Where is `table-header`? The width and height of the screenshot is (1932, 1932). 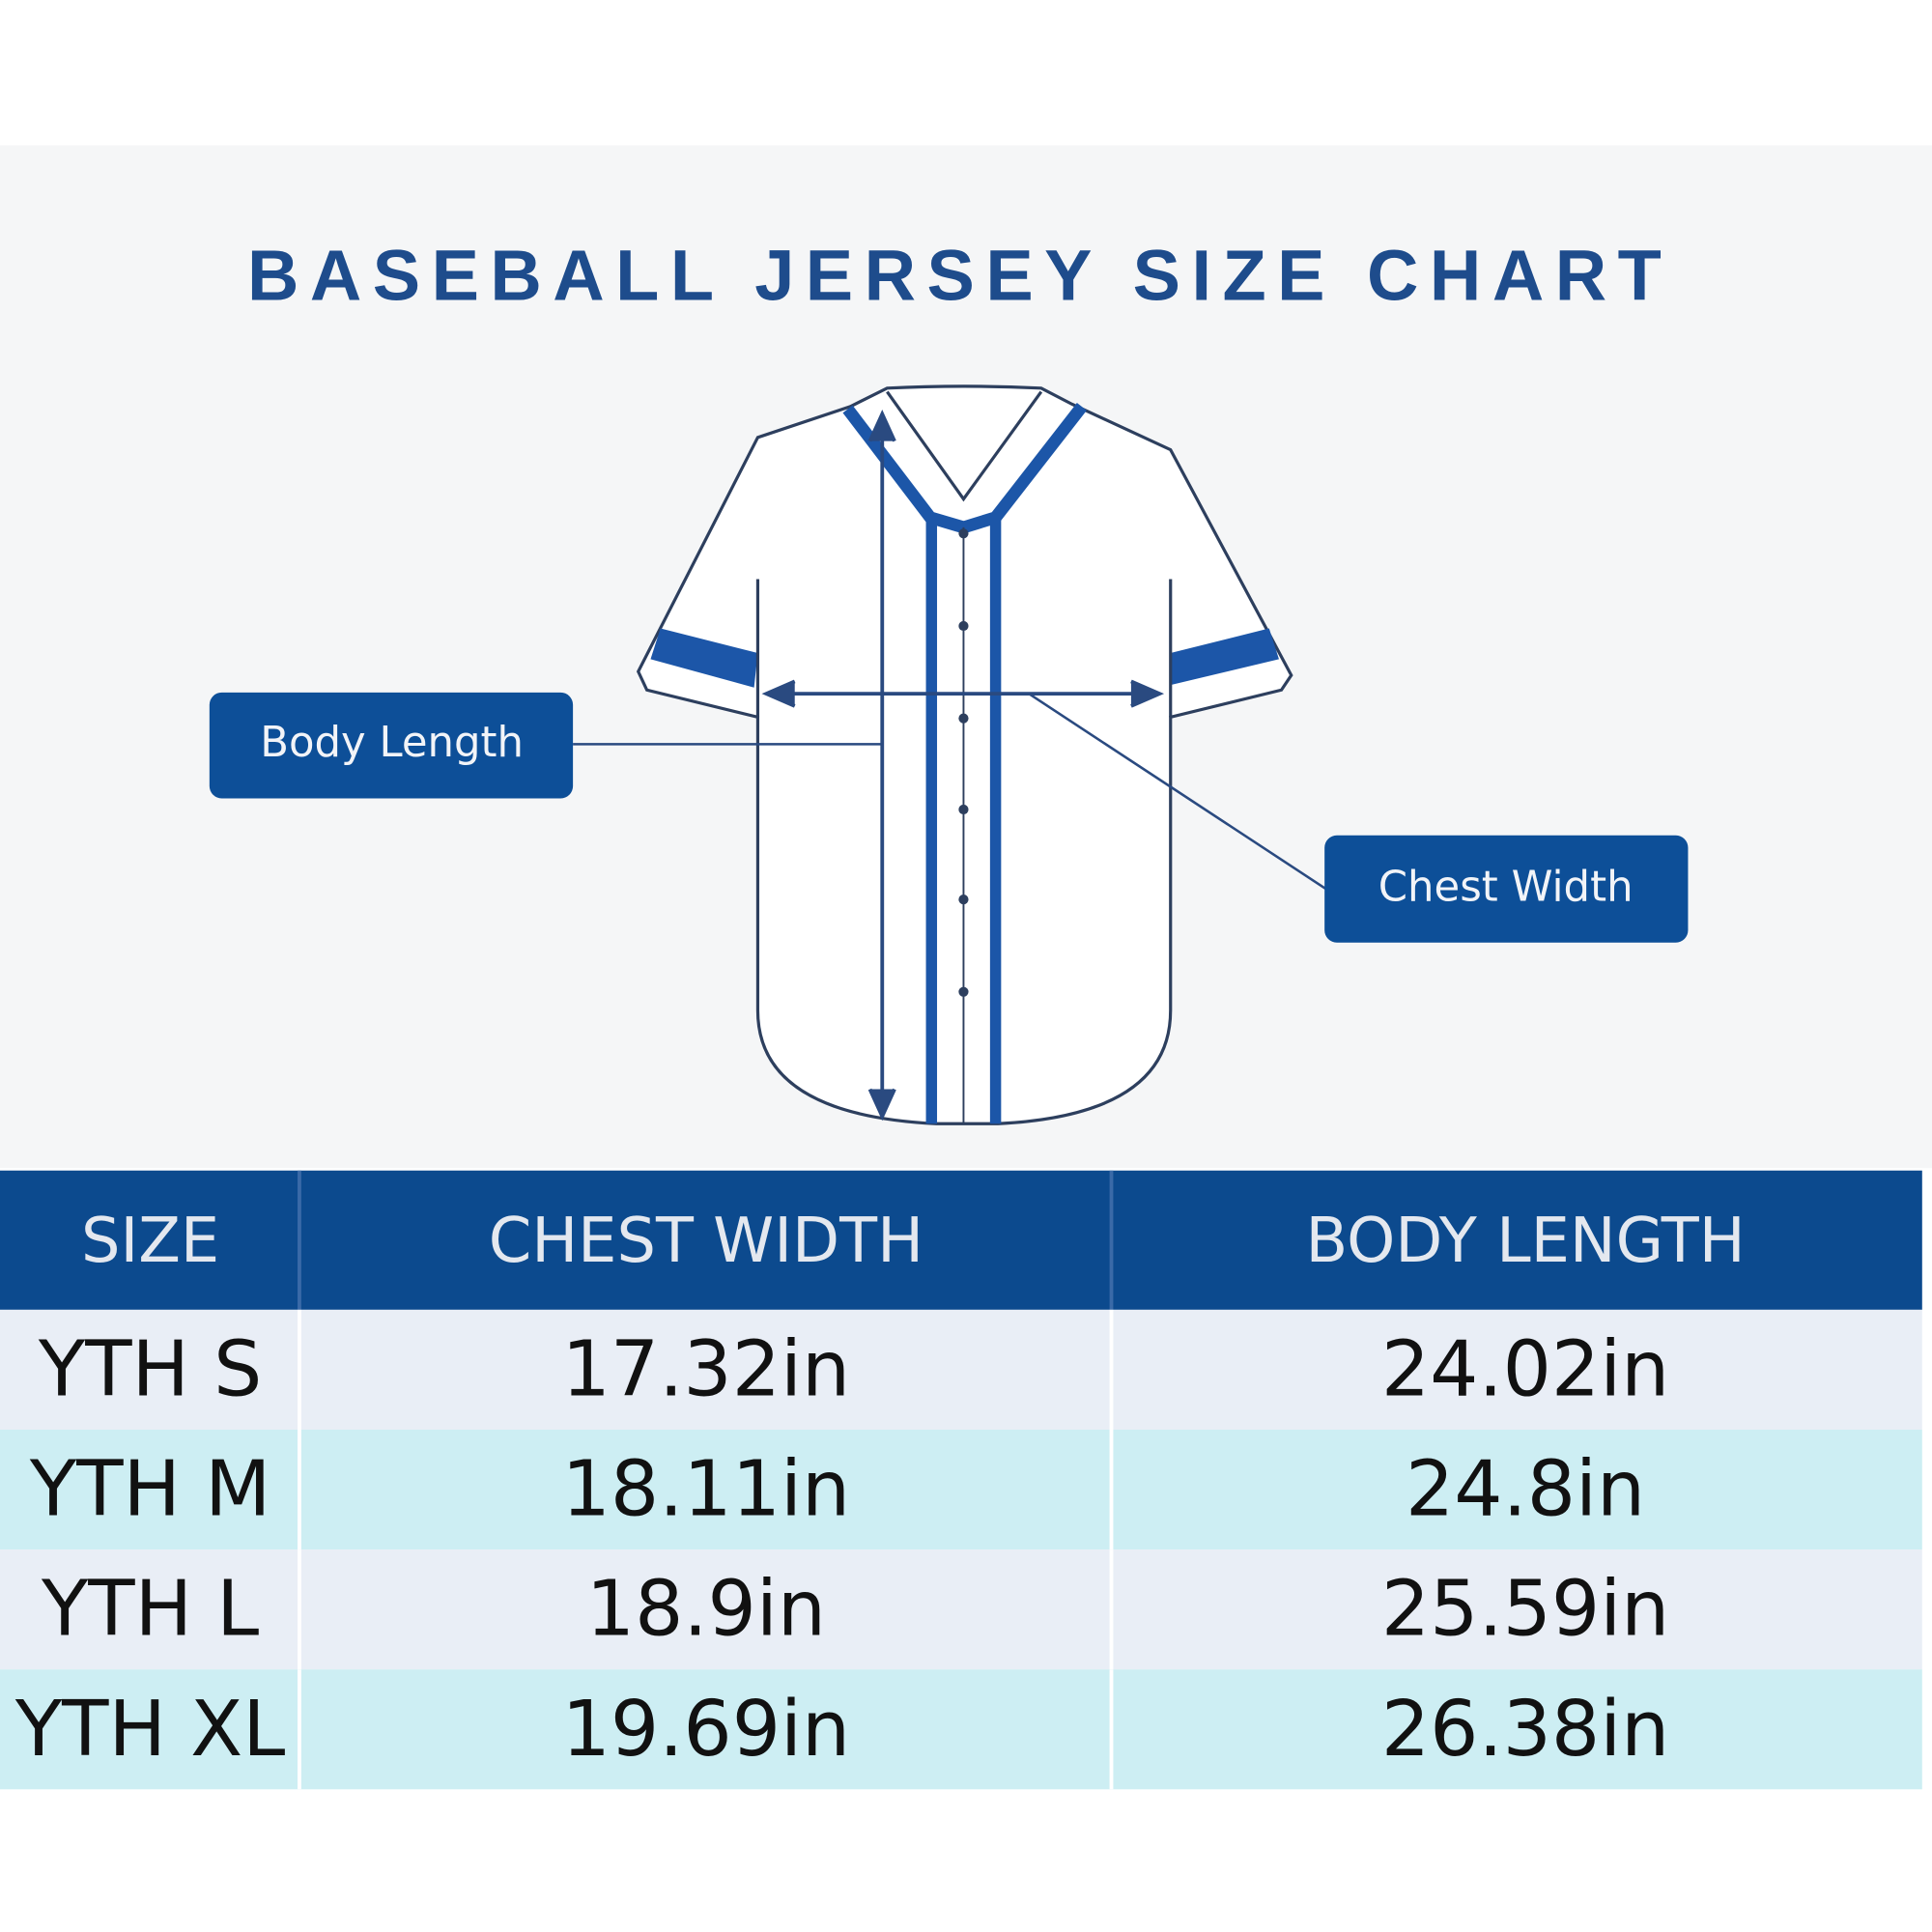
table-header is located at coordinates (961, 1240).